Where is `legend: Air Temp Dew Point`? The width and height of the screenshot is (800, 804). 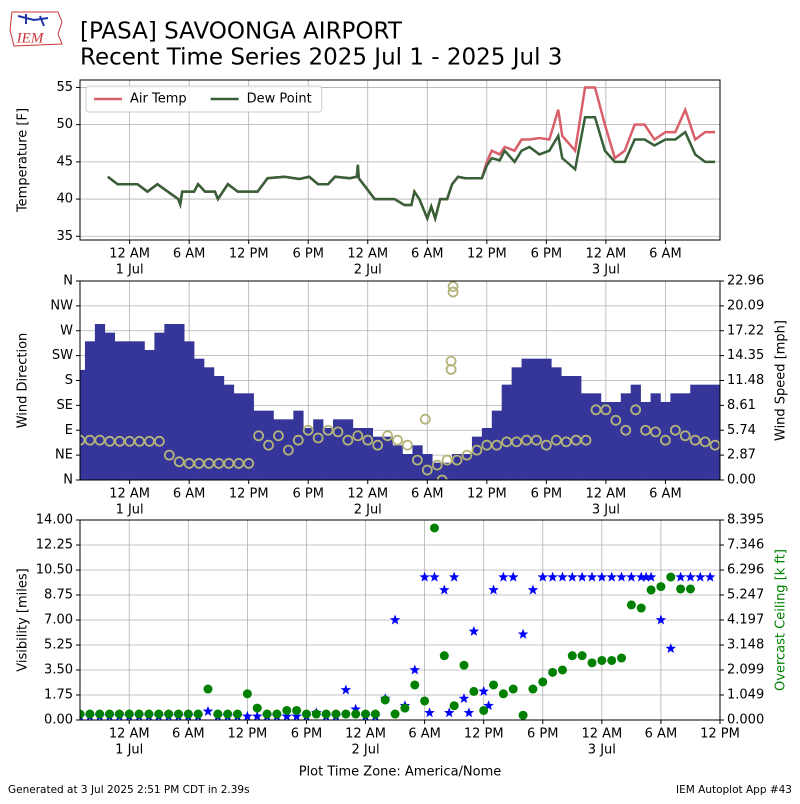 legend: Air Temp Dew Point is located at coordinates (204, 99).